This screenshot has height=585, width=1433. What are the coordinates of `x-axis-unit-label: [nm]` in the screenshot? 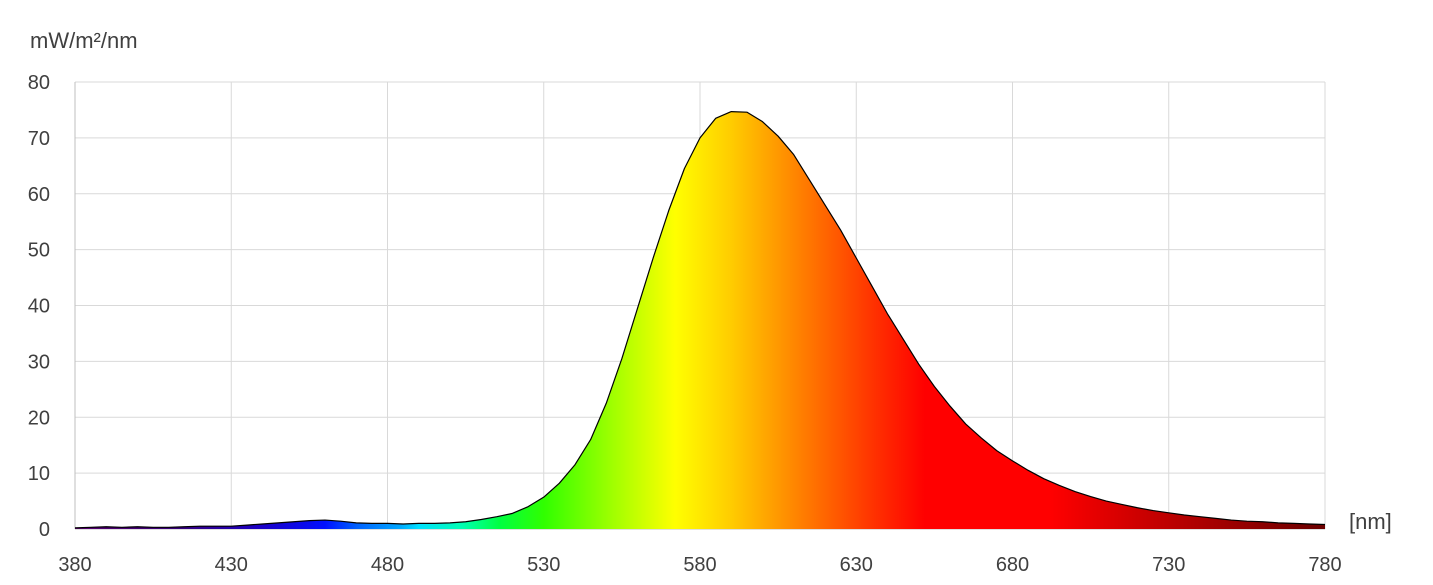 It's located at (1370, 521).